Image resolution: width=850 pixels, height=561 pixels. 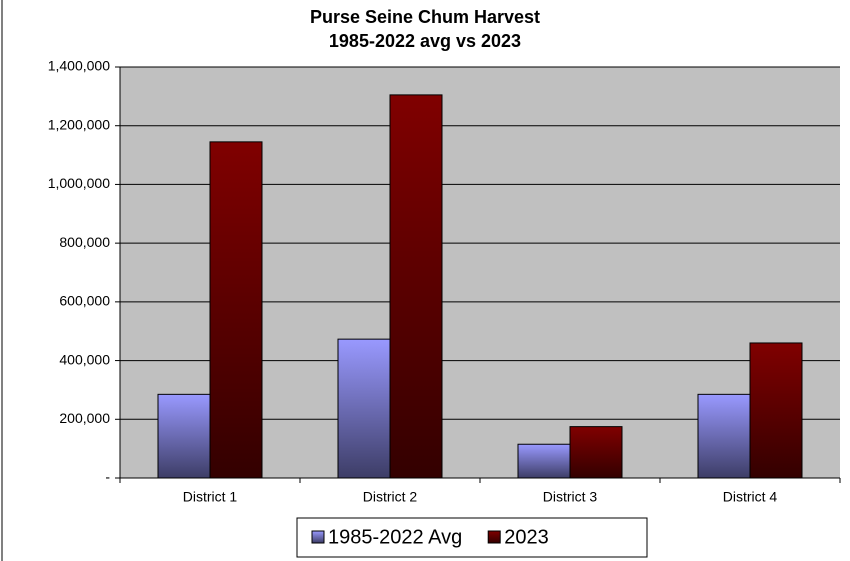 I want to click on x-tick-label: District 2, so click(x=390, y=497).